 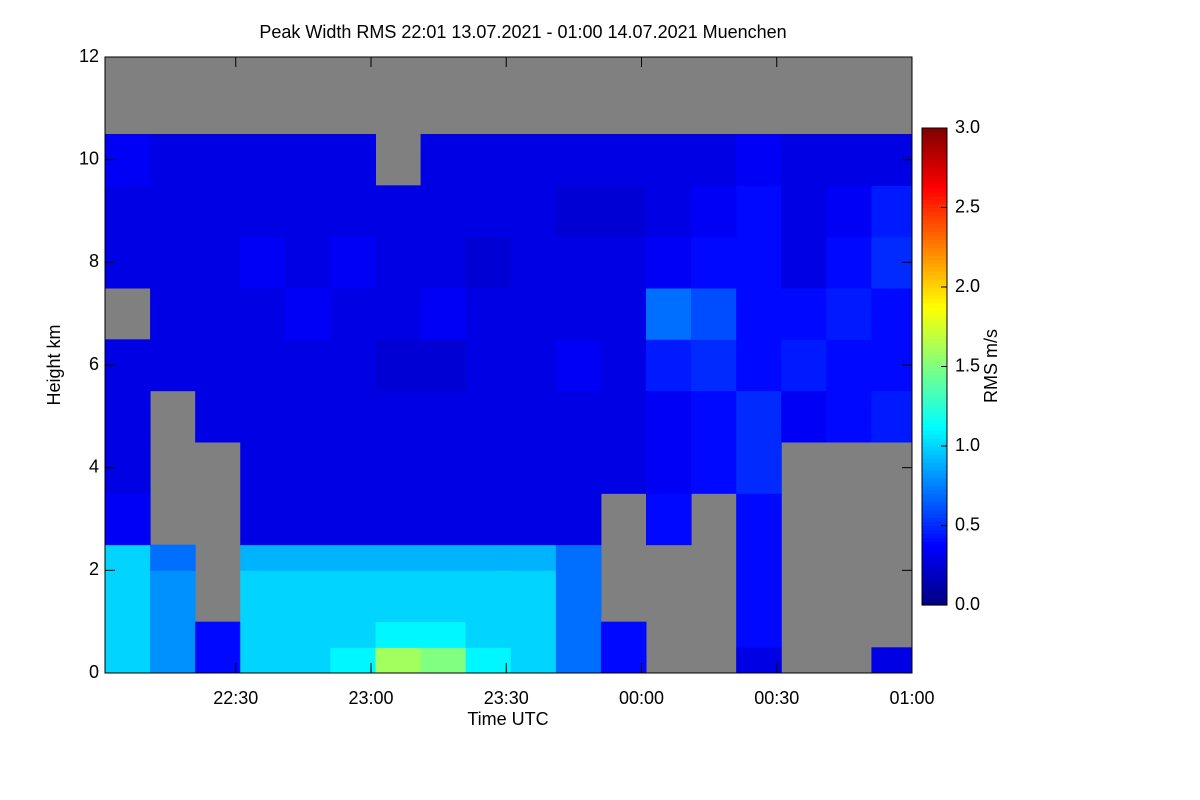 What do you see at coordinates (967, 604) in the screenshot?
I see `colorbar-tick-label: 0.0` at bounding box center [967, 604].